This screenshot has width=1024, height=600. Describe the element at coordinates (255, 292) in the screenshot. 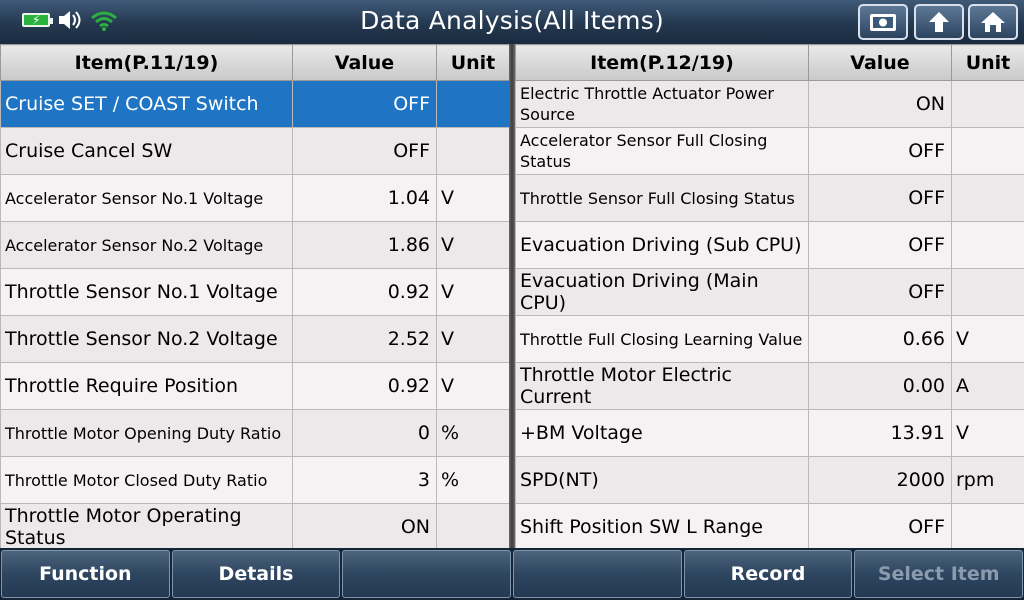

I see `table-row: Throttle Sensor No.1 Voltage 0.92 V` at that location.